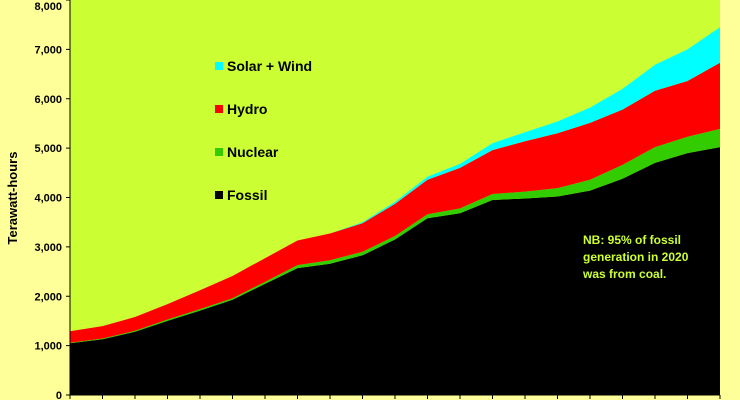  What do you see at coordinates (247, 195) in the screenshot?
I see `legend-label-fossil: Fossil` at bounding box center [247, 195].